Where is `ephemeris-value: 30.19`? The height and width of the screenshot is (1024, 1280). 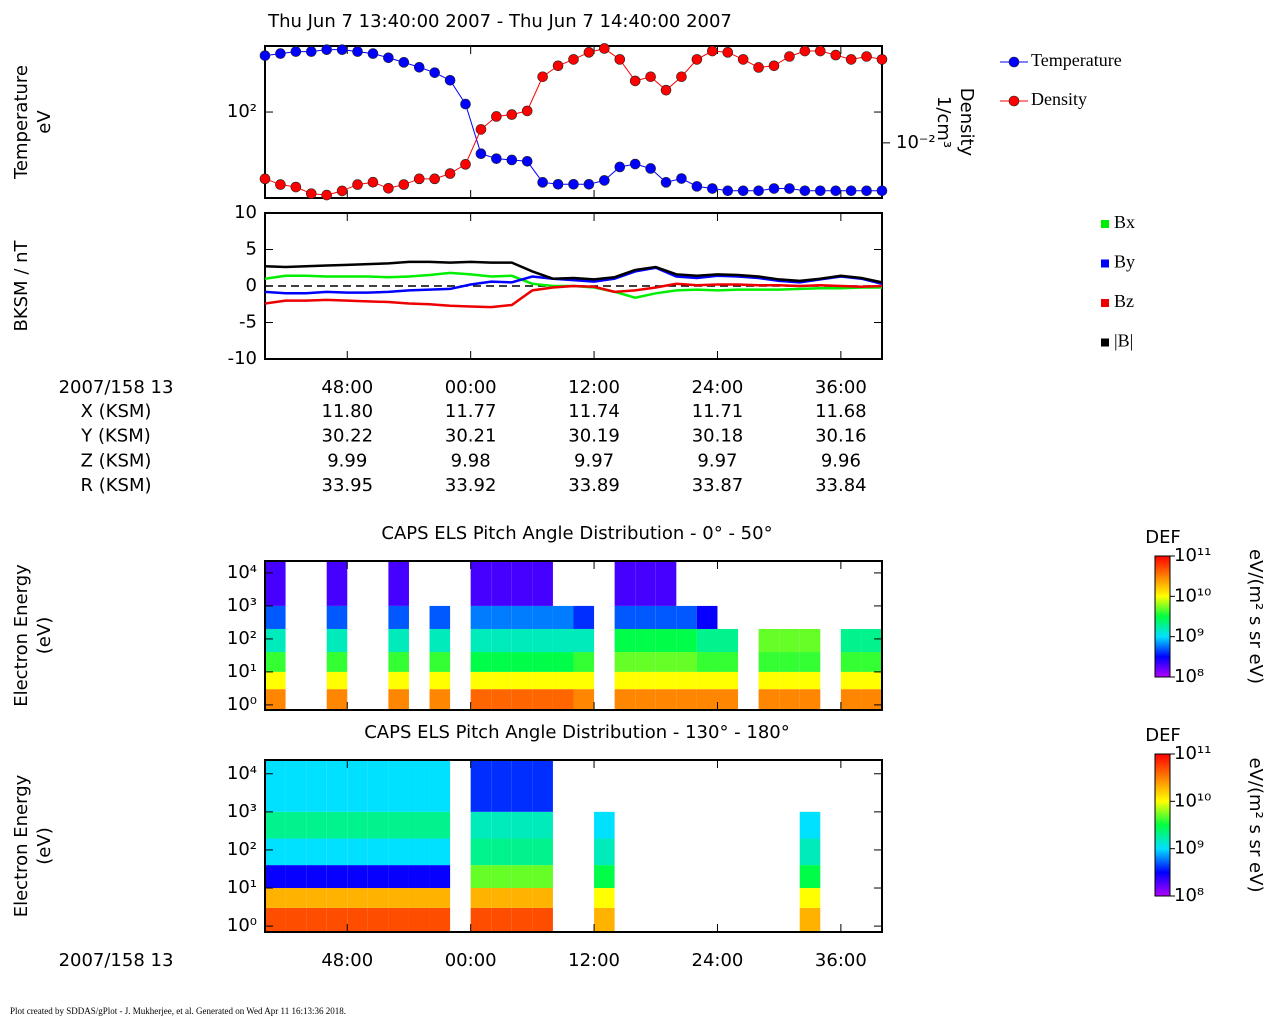 ephemeris-value: 30.19 is located at coordinates (594, 436).